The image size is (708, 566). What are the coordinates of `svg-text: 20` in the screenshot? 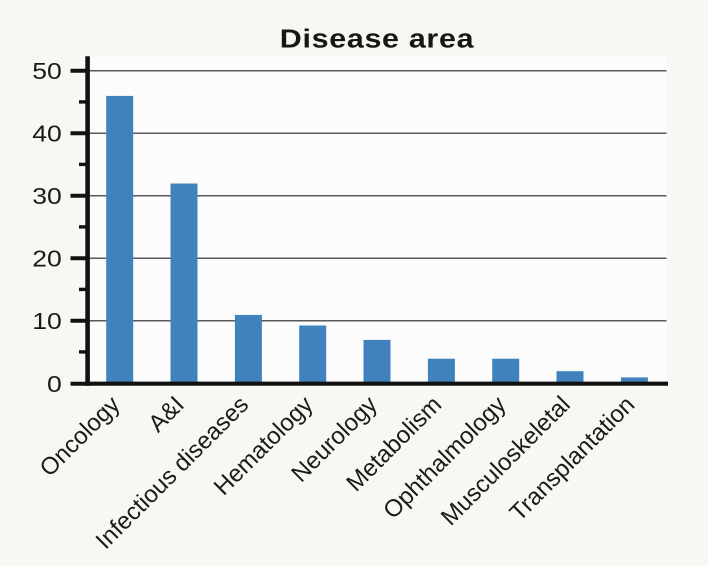 It's located at (47, 259).